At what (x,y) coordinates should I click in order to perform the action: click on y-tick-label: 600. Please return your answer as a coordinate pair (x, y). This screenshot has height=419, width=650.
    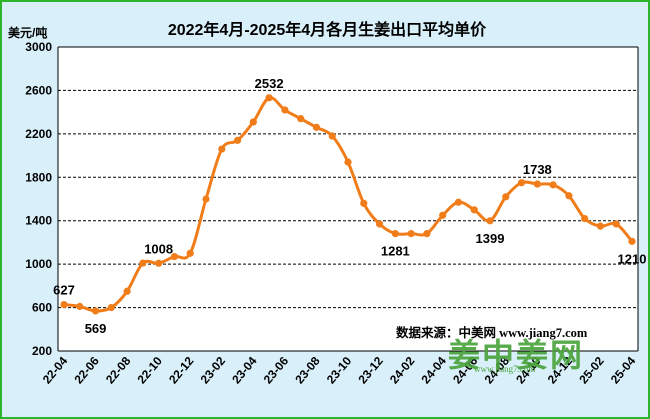
    Looking at the image, I should click on (42, 308).